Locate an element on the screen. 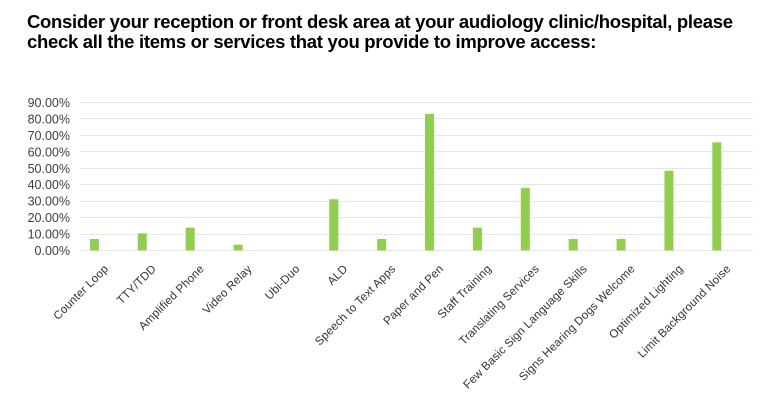 This screenshot has height=417, width=768. svg-text: 90.00% is located at coordinates (49, 103).